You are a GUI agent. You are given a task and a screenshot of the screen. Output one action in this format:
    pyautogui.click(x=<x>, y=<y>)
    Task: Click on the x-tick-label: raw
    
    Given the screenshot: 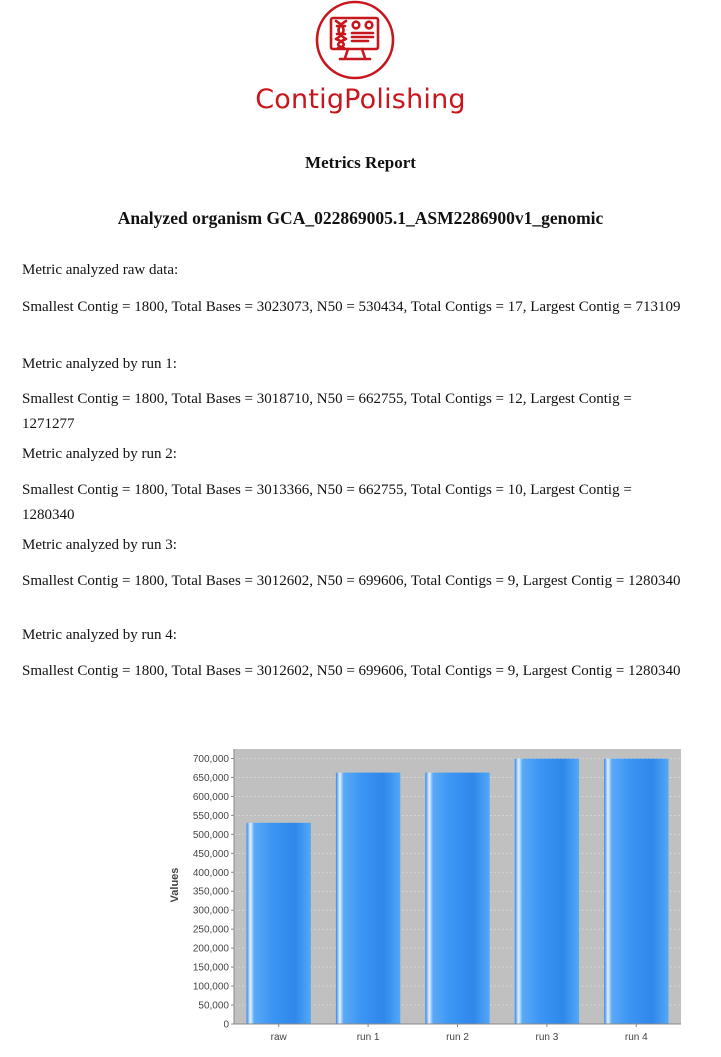 What is the action you would take?
    pyautogui.click(x=279, y=1037)
    